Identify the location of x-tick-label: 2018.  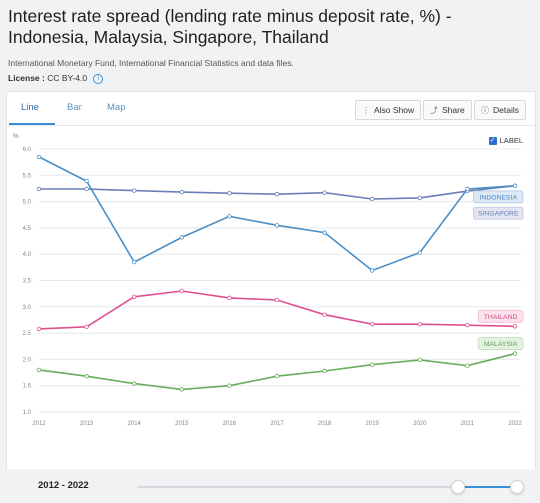
(325, 424).